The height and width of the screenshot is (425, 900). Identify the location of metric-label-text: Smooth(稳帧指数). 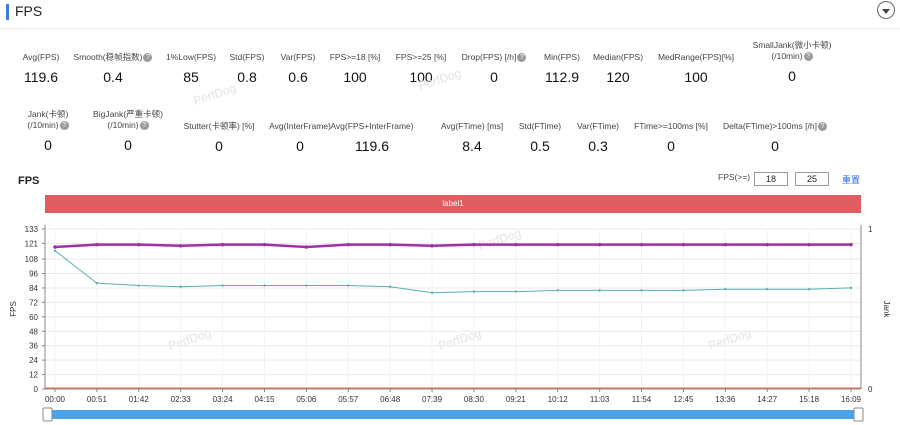
(108, 57).